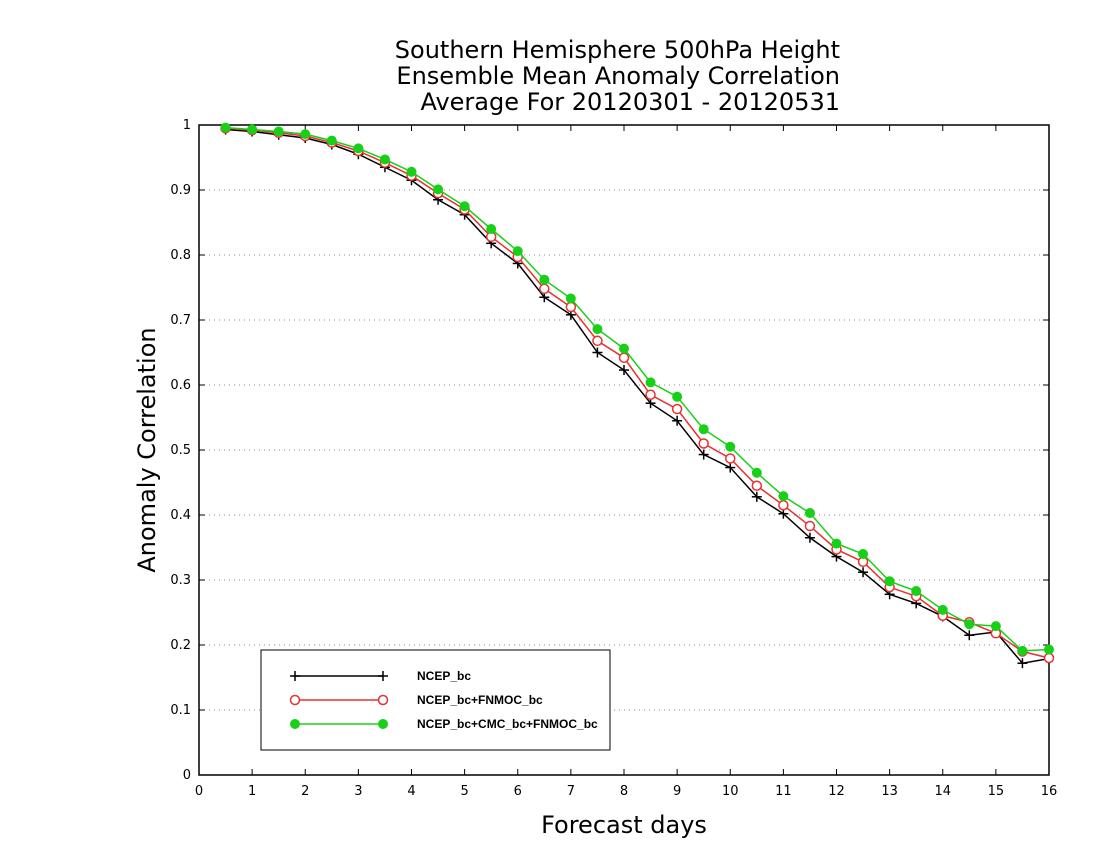 The height and width of the screenshot is (850, 1100). I want to click on x-axis-label: Forecast days, so click(624, 825).